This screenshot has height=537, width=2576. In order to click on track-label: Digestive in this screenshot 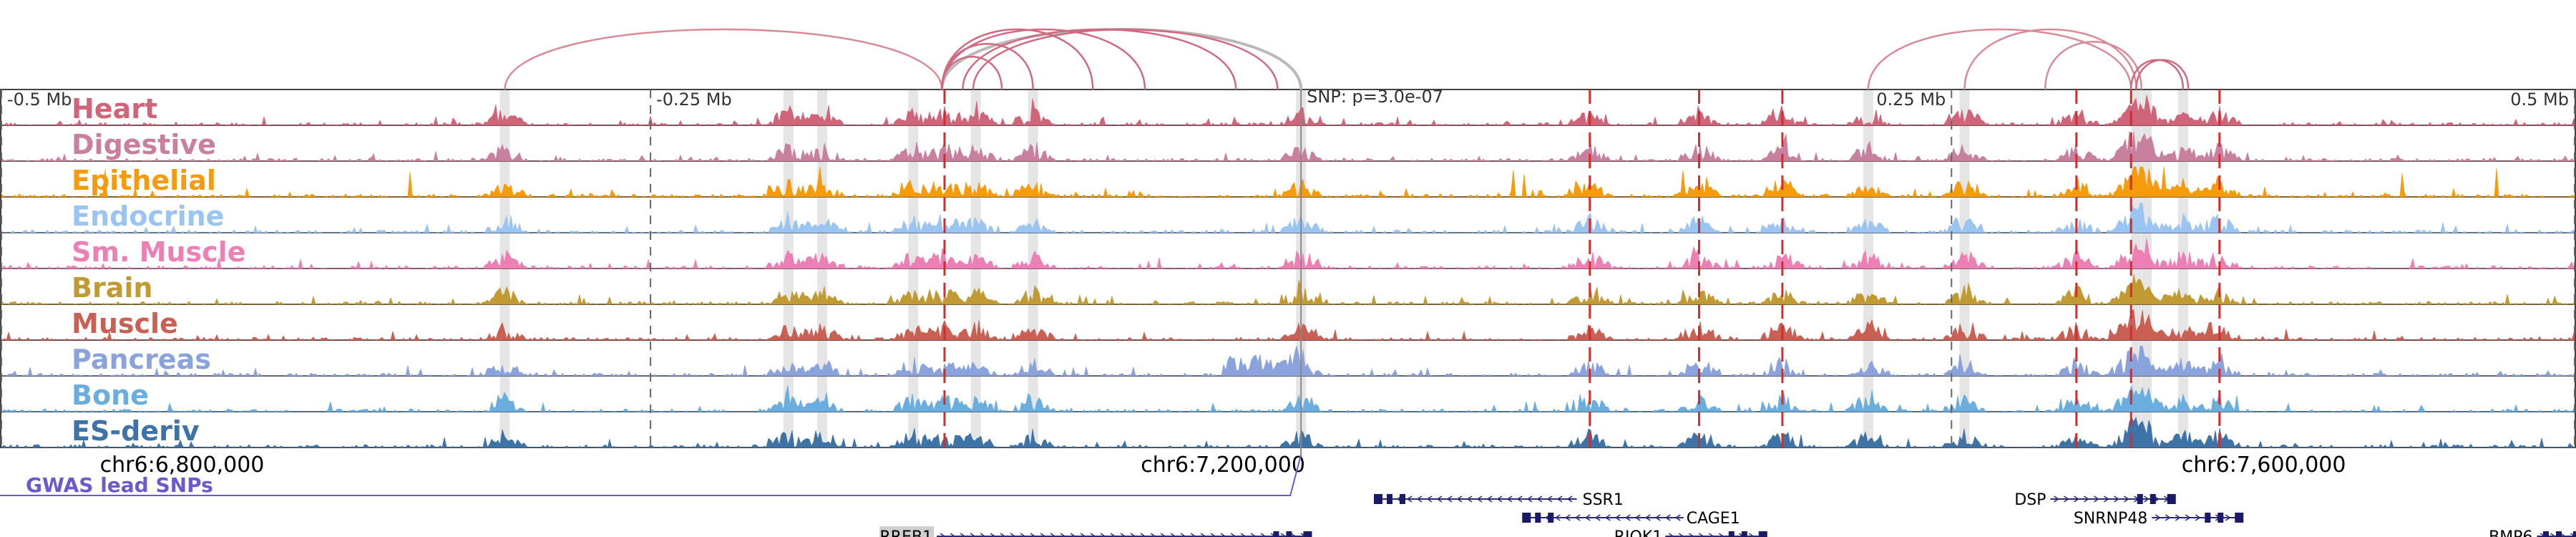, I will do `click(144, 144)`.